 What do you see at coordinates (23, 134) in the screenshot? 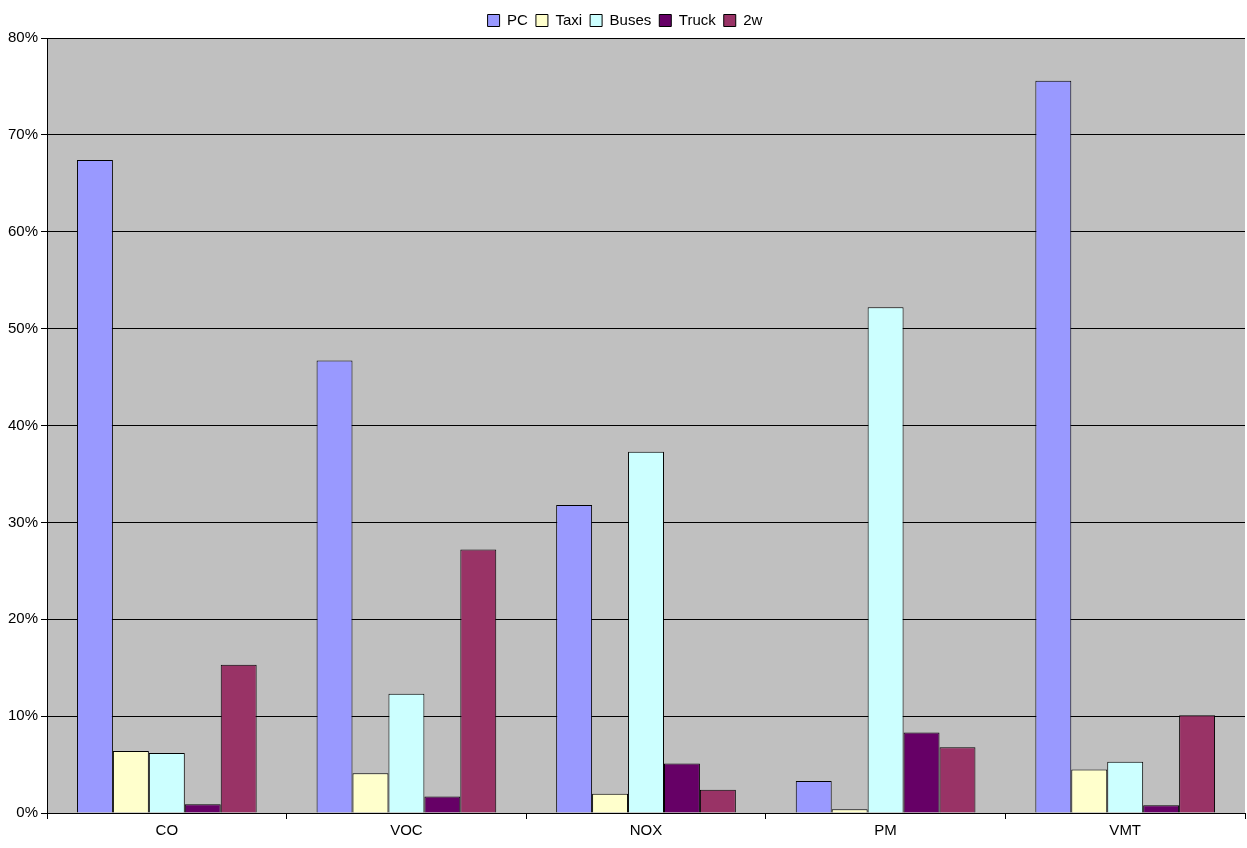
I see `y-tick-label: 70%` at bounding box center [23, 134].